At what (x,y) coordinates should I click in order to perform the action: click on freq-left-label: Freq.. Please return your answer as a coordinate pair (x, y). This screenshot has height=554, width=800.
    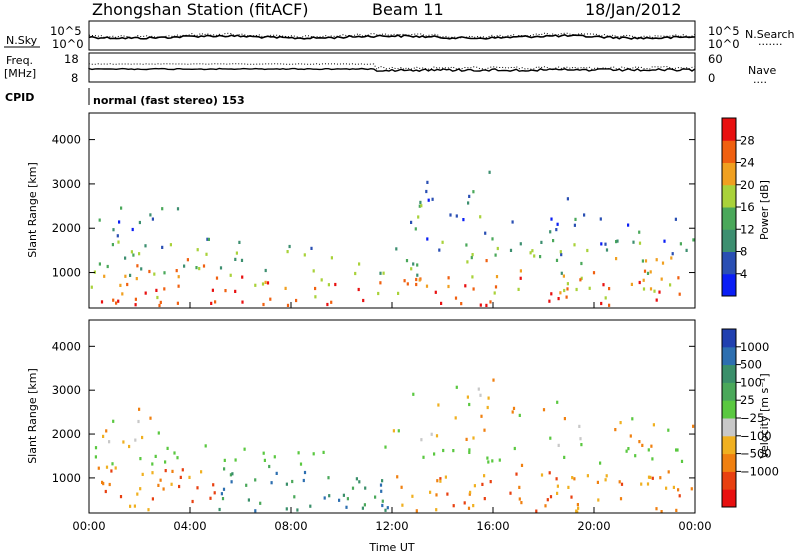
    Looking at the image, I should click on (19, 60).